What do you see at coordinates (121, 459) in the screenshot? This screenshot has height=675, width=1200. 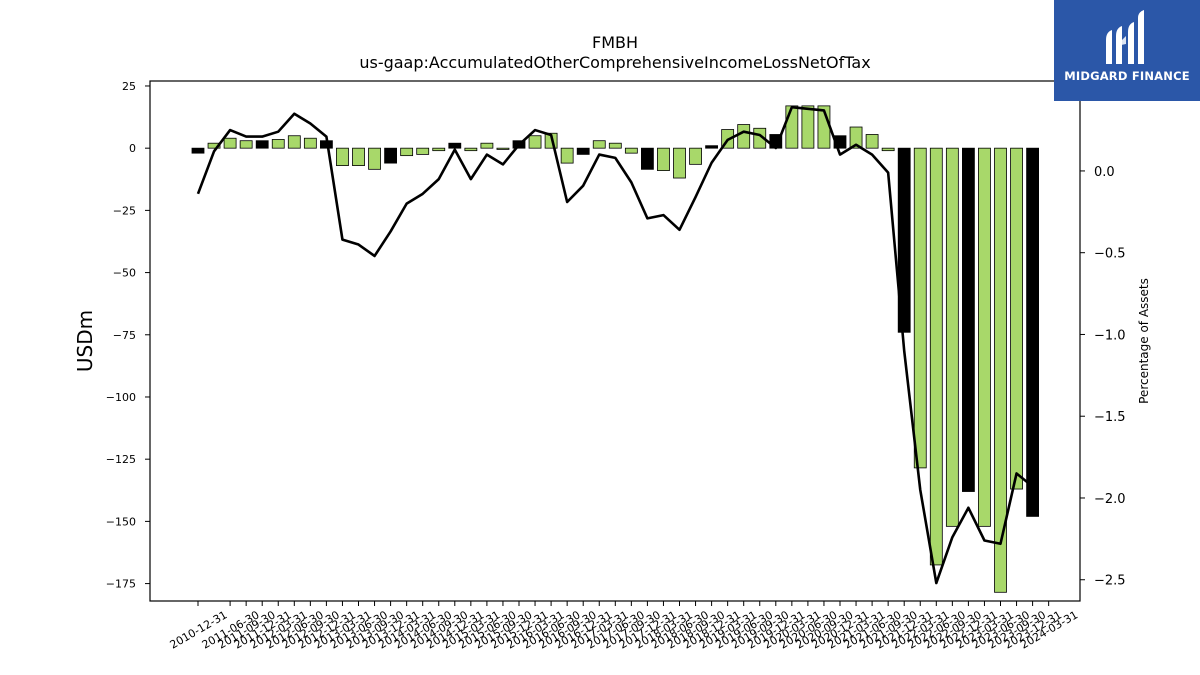 I see `y-tick-label: −125` at bounding box center [121, 459].